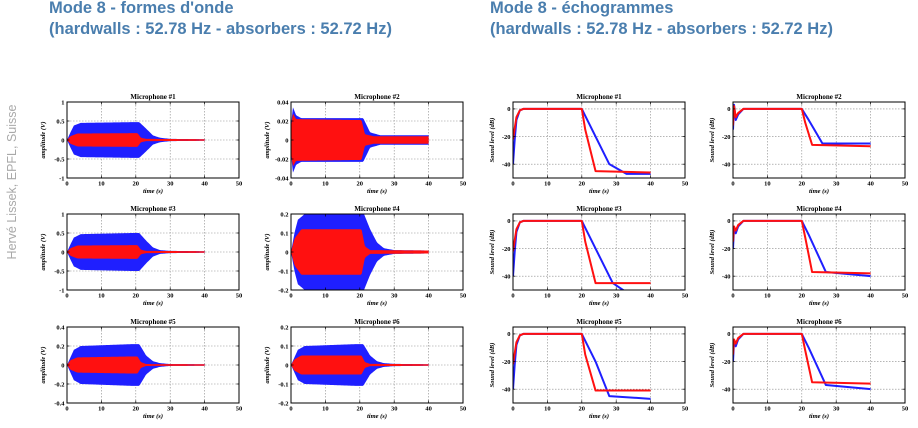  What do you see at coordinates (599, 209) in the screenshot?
I see `chart-title: Microphone #3` at bounding box center [599, 209].